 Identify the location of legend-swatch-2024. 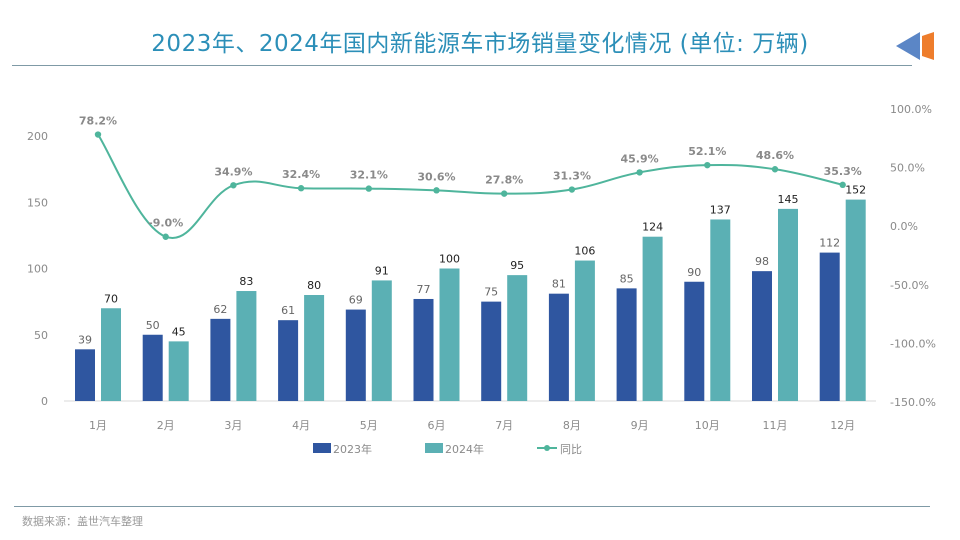
(434, 448).